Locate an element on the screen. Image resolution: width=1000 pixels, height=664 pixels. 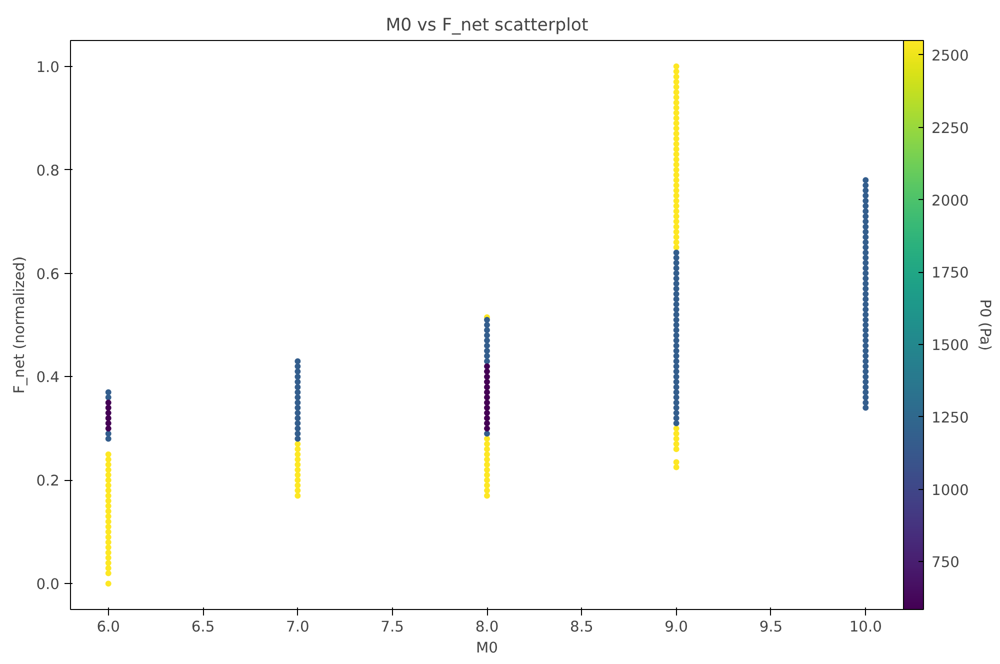
color-bar-label: 2500 is located at coordinates (950, 55).